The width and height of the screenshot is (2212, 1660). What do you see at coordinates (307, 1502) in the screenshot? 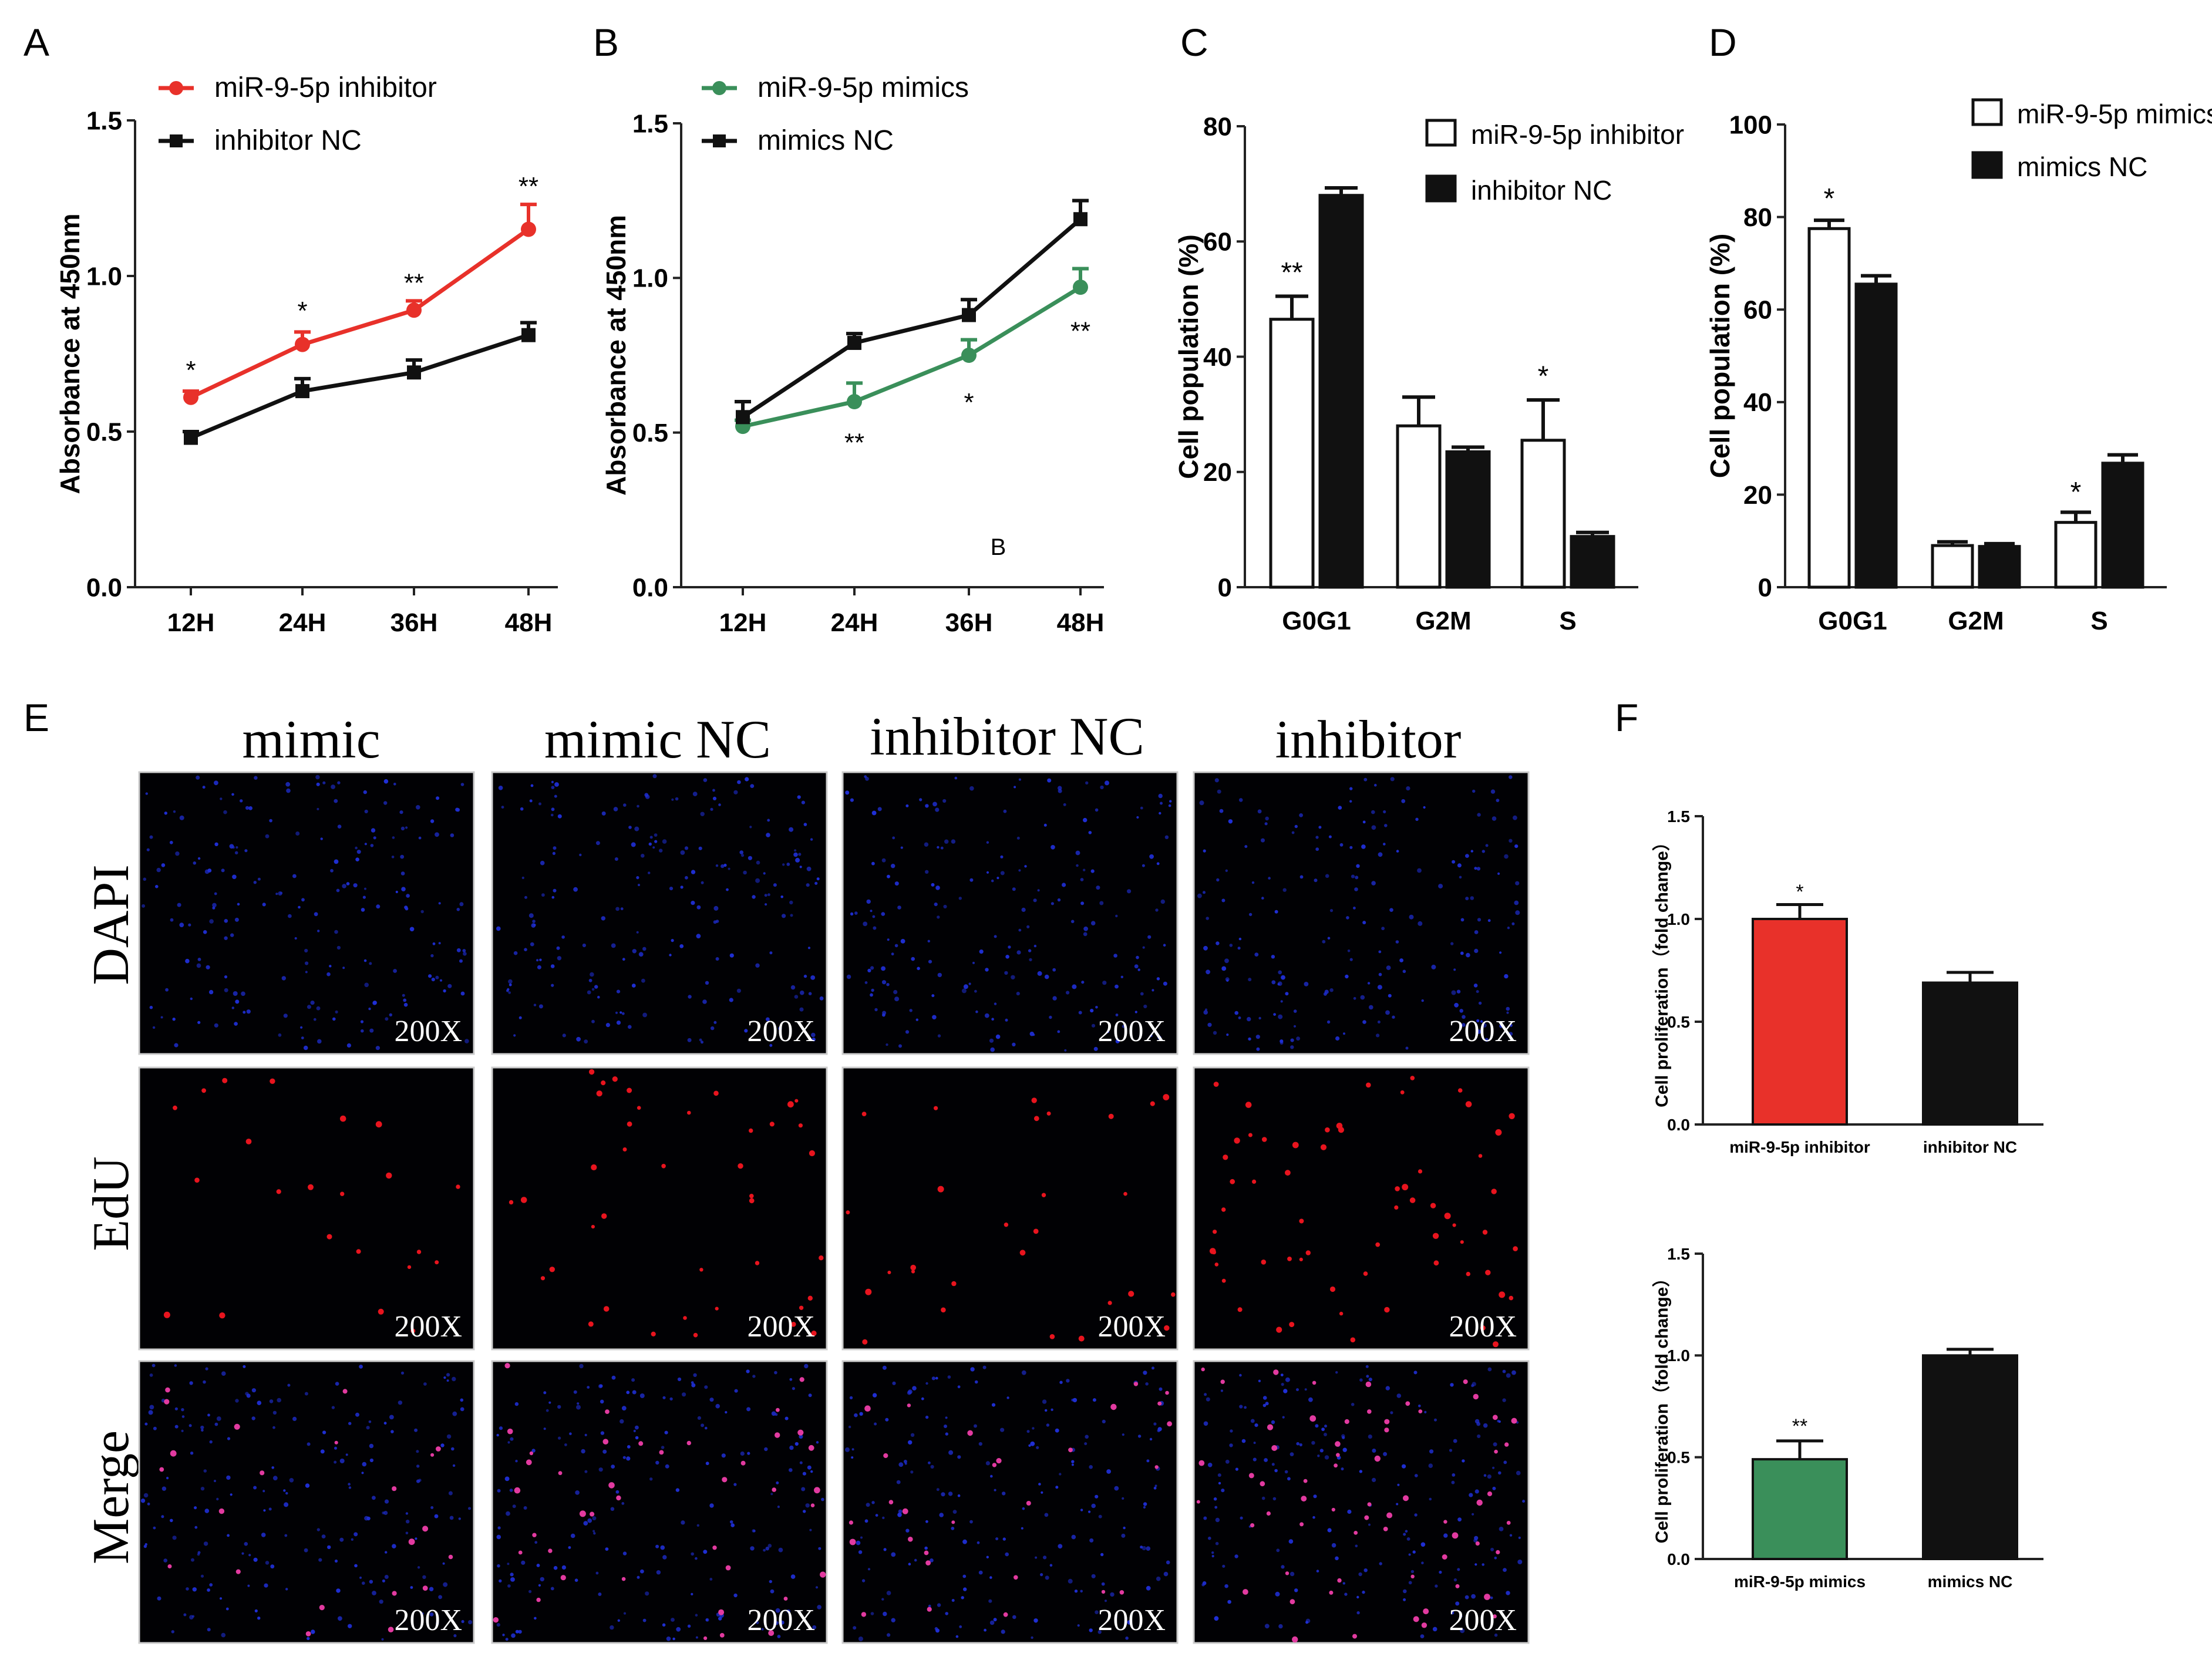
I see `micrograph-merge-mimic` at bounding box center [307, 1502].